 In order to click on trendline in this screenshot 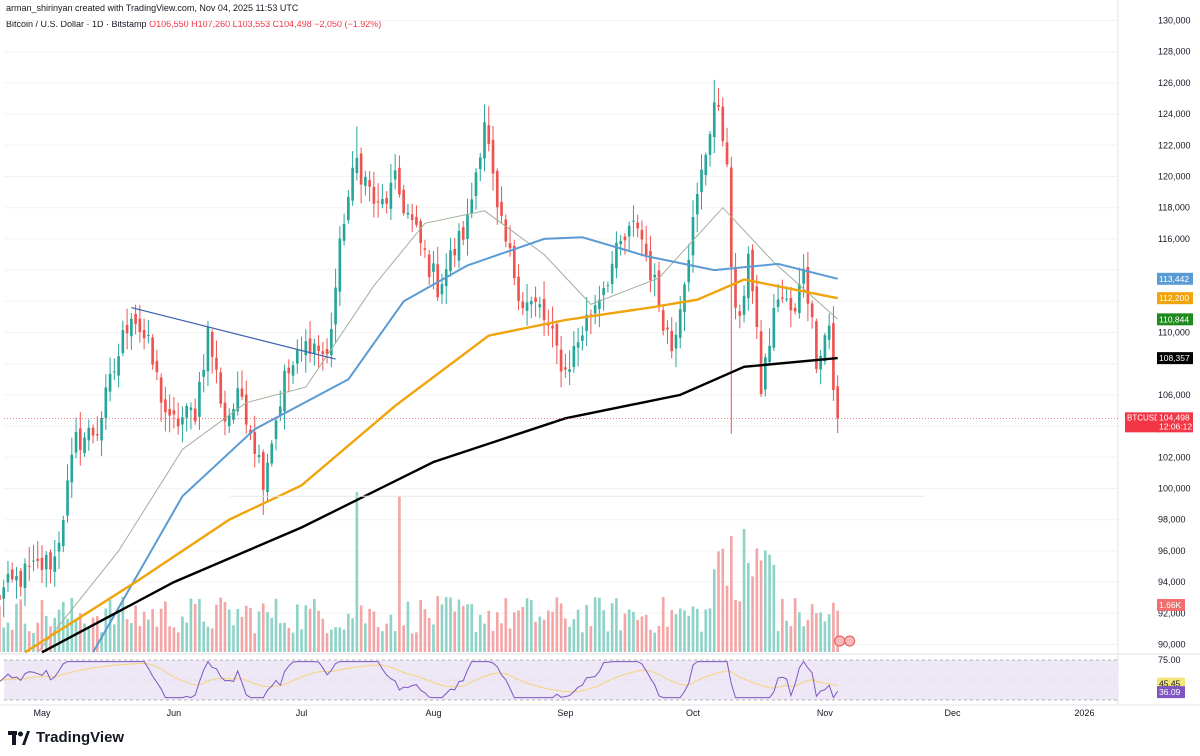, I will do `click(233, 333)`.